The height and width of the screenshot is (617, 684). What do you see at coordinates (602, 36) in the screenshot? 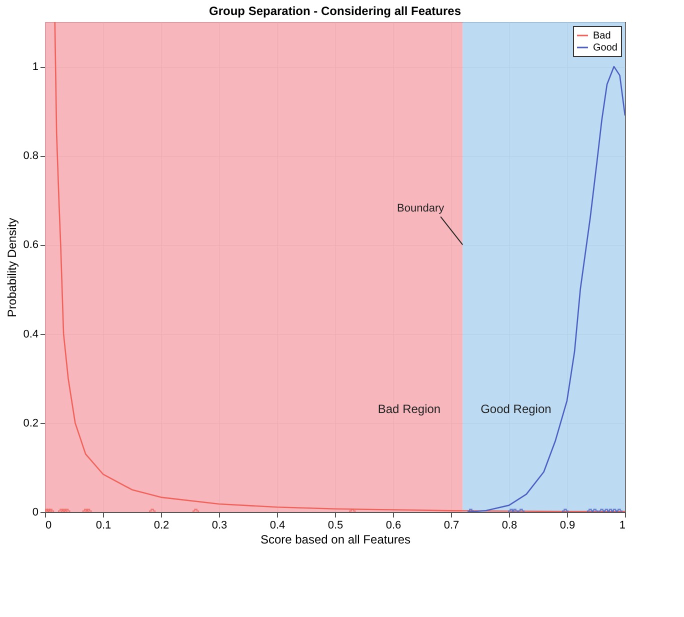
I see `legend-label: Bad` at bounding box center [602, 36].